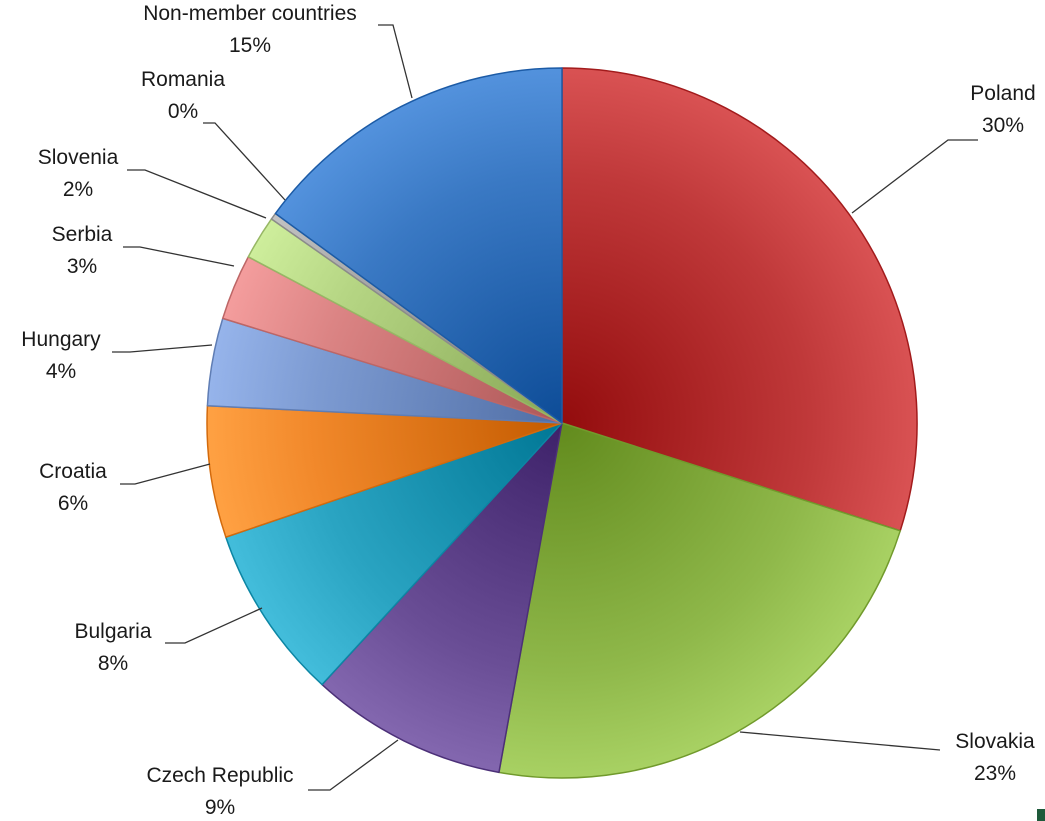 This screenshot has height=821, width=1045. Describe the element at coordinates (61, 371) in the screenshot. I see `slice-value-hungary: 4%` at that location.